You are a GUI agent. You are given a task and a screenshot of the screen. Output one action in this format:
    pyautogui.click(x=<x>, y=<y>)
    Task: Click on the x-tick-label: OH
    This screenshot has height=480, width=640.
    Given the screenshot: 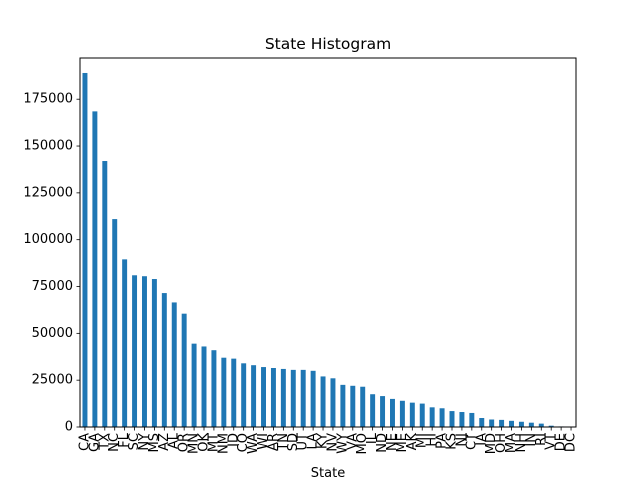 What is the action you would take?
    pyautogui.click(x=501, y=443)
    